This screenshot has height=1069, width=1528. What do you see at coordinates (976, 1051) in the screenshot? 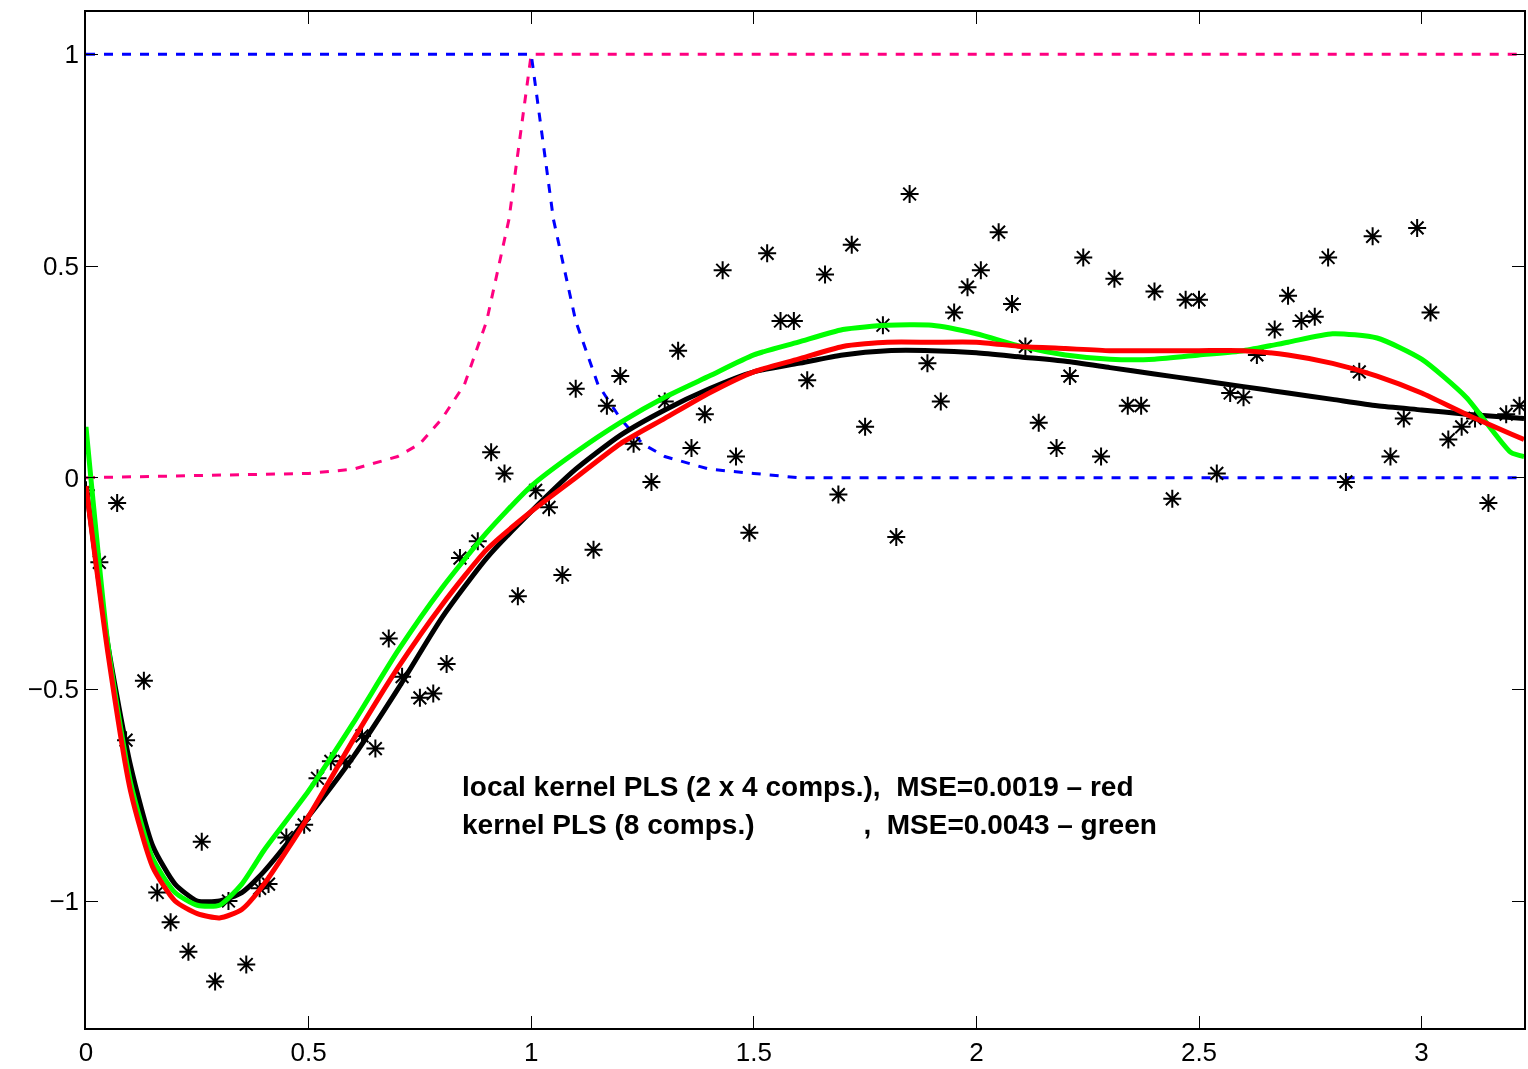
I see `x-tick-label: 2` at bounding box center [976, 1051].